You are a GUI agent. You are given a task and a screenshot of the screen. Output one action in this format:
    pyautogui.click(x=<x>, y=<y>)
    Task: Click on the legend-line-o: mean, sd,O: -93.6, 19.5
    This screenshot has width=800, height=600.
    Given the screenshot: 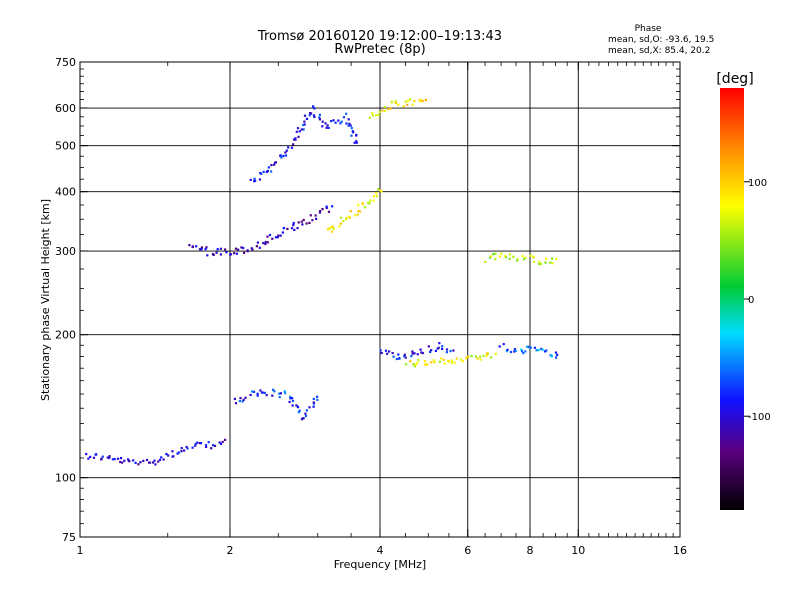 What is the action you would take?
    pyautogui.click(x=661, y=40)
    